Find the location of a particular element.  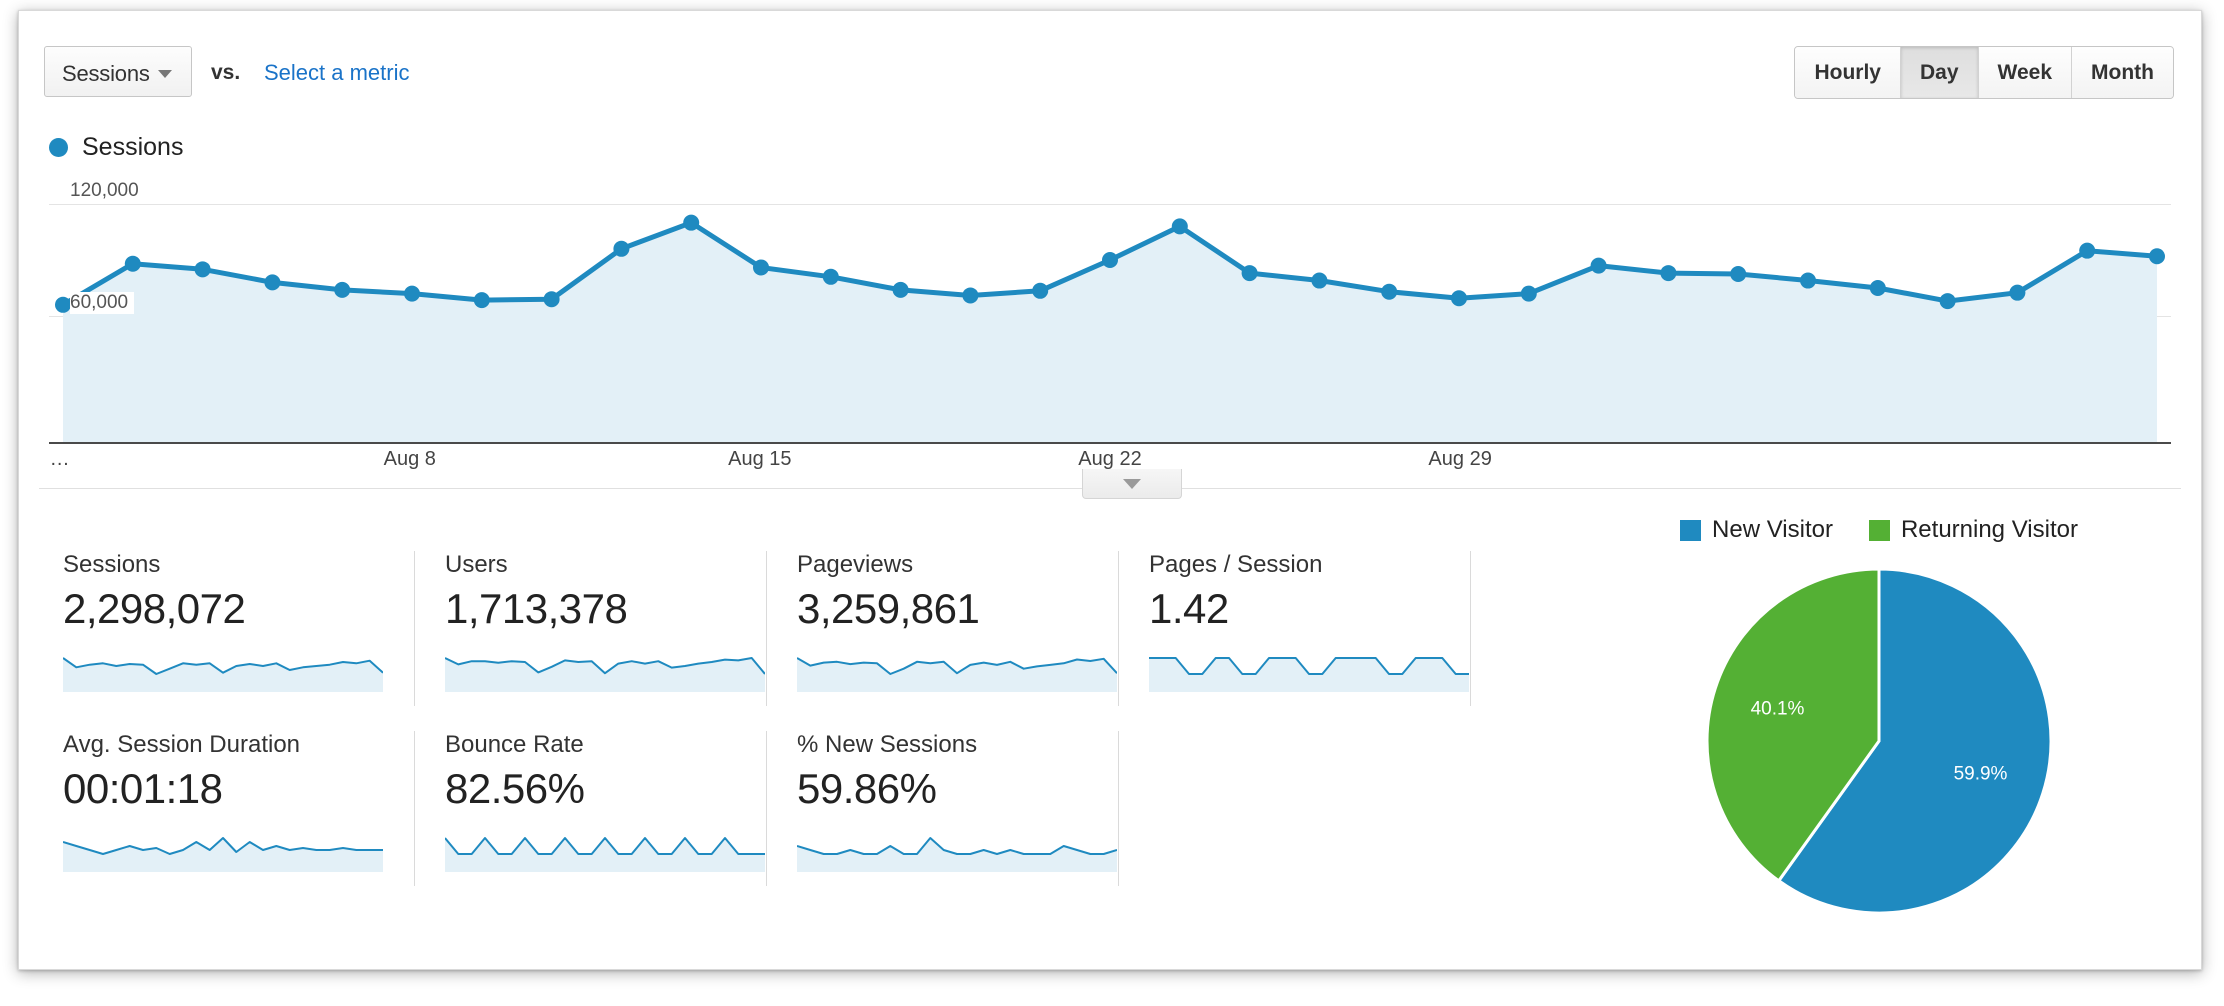

metric-card-label: % New Sessions is located at coordinates (887, 744).